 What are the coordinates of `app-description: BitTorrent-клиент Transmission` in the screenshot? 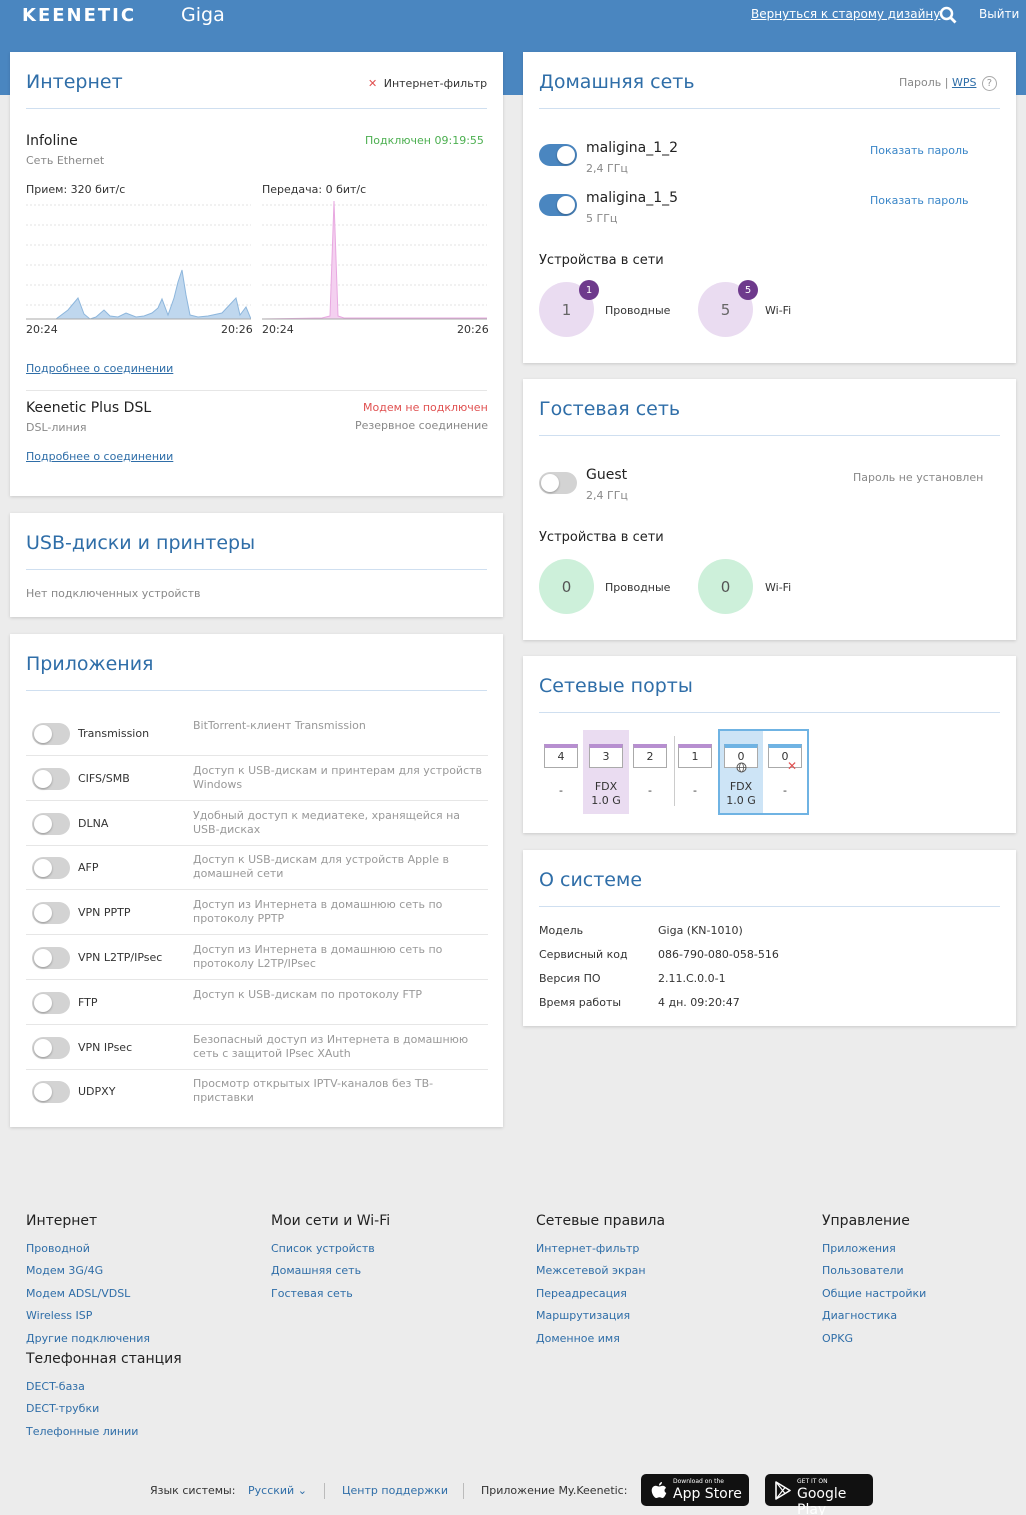 It's located at (279, 725).